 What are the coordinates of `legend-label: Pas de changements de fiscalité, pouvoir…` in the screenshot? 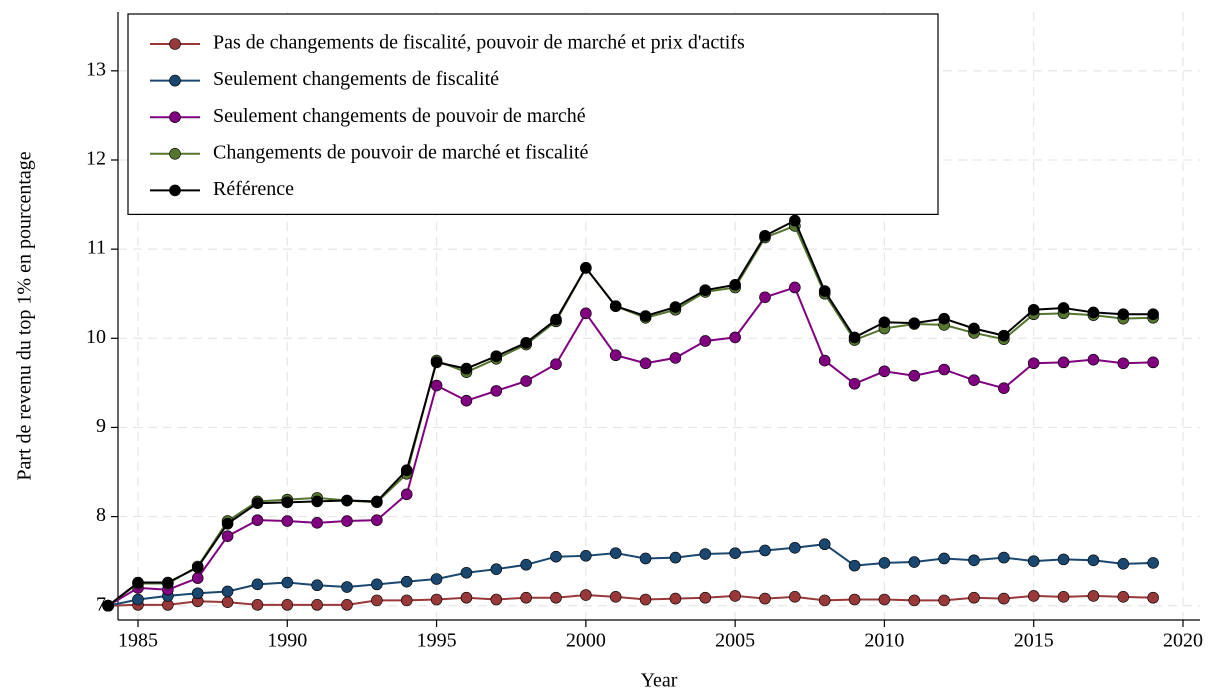 It's located at (479, 43).